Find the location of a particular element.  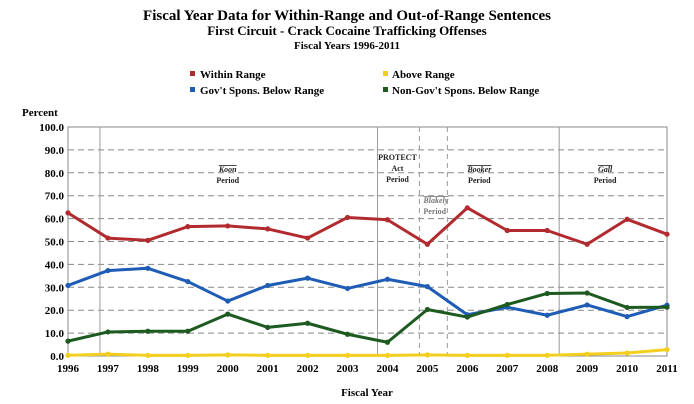

x-tick-label: 2006 is located at coordinates (467, 369).